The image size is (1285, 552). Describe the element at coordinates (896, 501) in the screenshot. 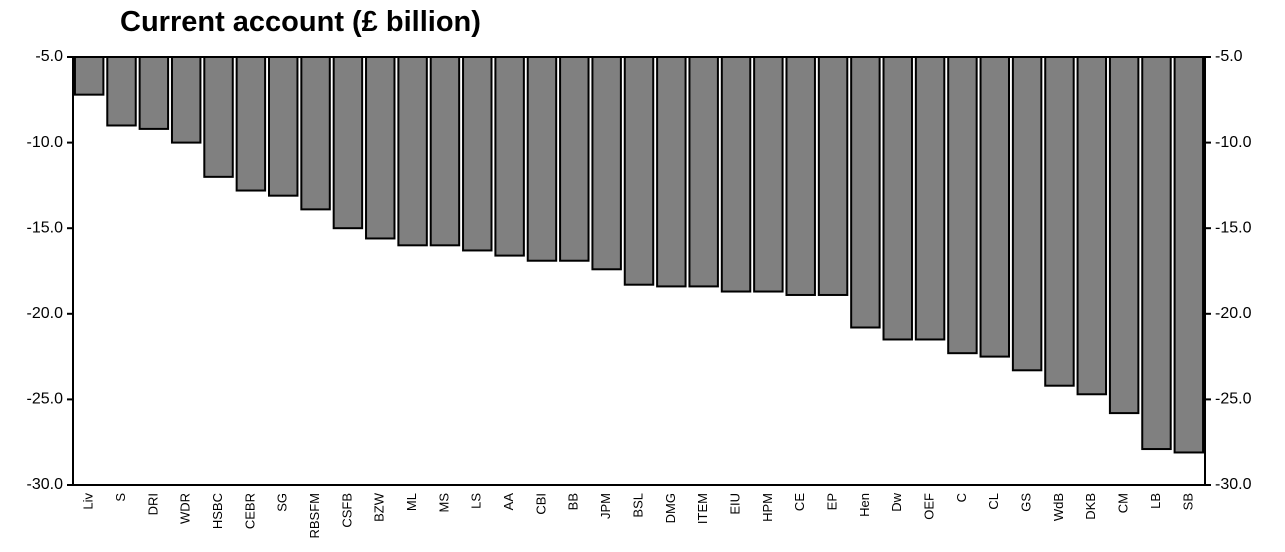

I see `x-tick-label-dw: Dw` at that location.